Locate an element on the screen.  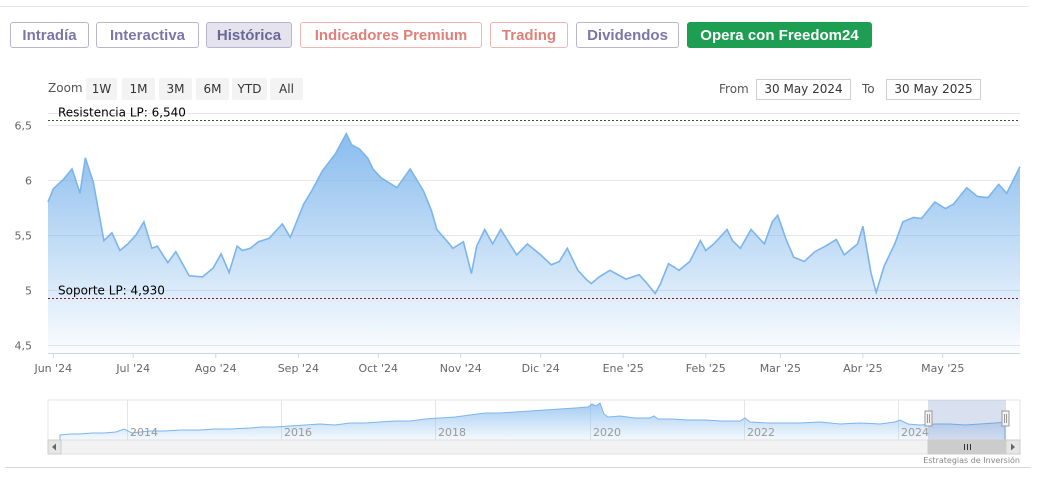
tab-dividendos: Dividendos is located at coordinates (627, 35).